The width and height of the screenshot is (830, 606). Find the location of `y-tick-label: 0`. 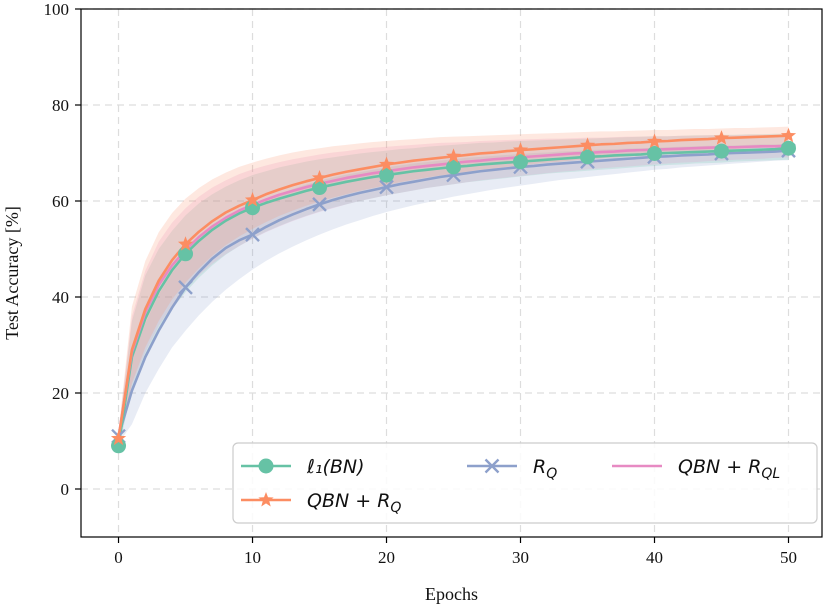

y-tick-label: 0 is located at coordinates (65, 489).